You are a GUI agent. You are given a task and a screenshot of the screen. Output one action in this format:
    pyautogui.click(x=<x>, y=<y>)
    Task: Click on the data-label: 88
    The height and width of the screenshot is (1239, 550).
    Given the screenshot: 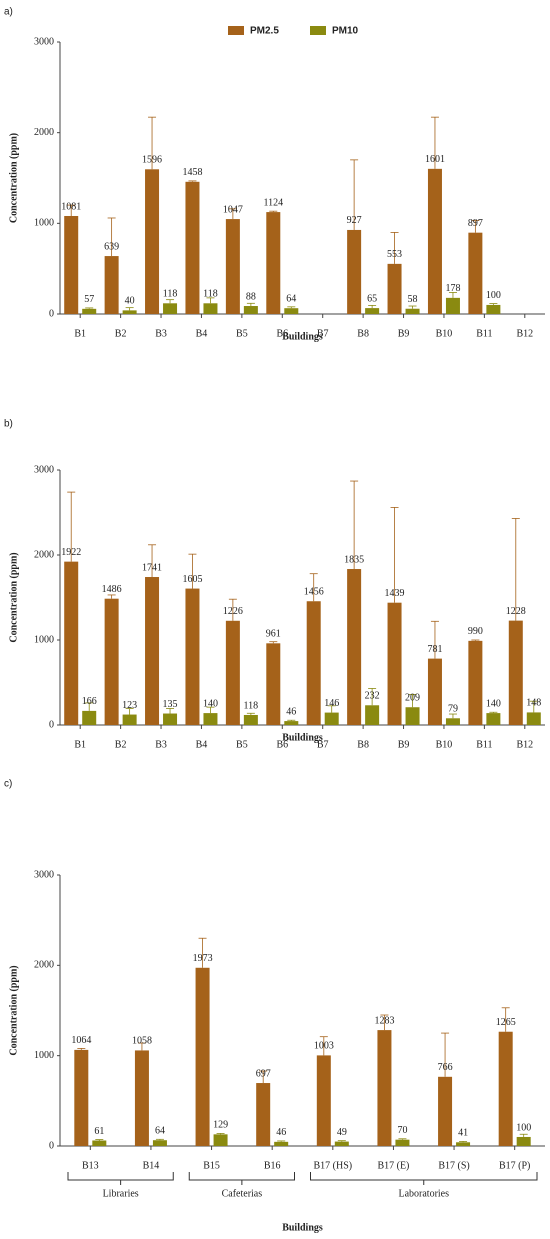 What is the action you would take?
    pyautogui.click(x=251, y=296)
    